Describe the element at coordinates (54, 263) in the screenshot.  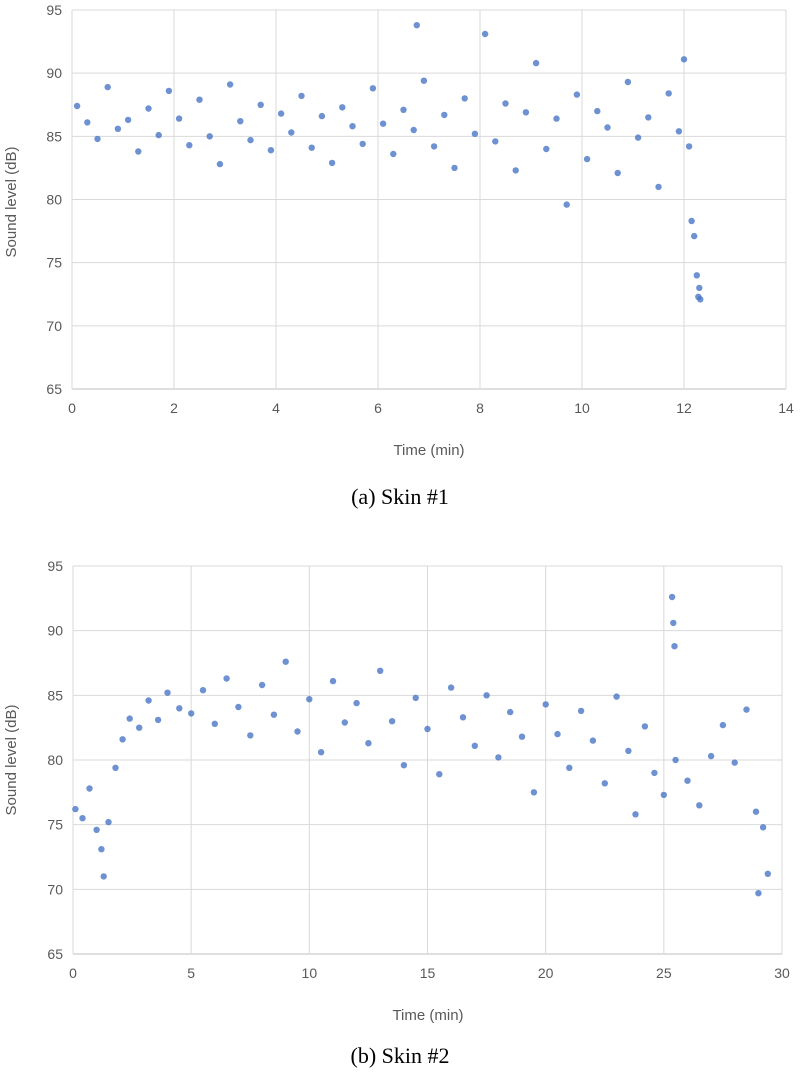
I see `y-tick-label: 75` at that location.